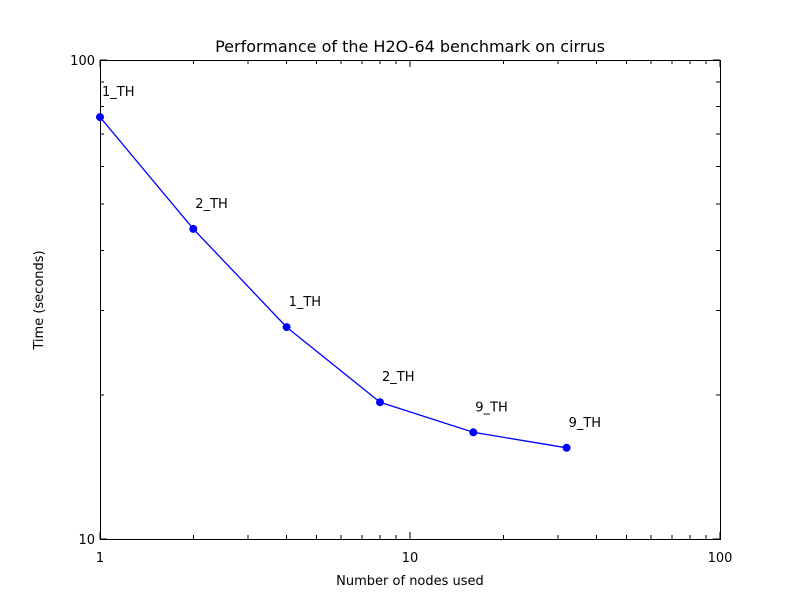  Describe the element at coordinates (410, 581) in the screenshot. I see `x-axis-label: Number of nodes used` at that location.